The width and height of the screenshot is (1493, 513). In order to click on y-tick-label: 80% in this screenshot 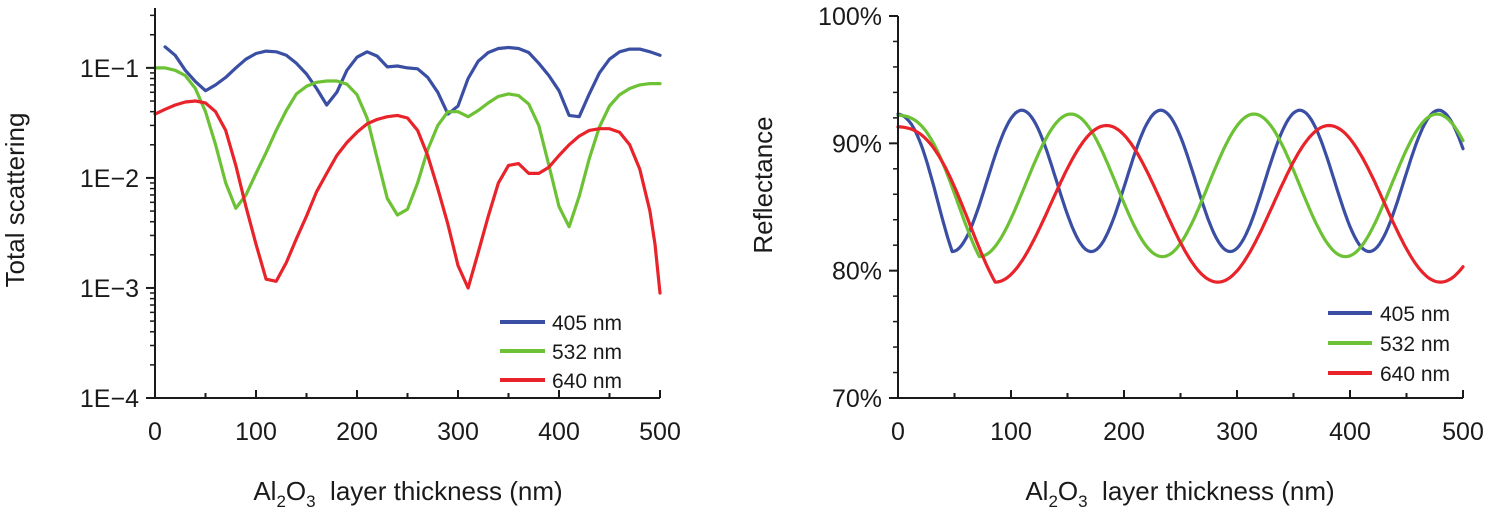, I will do `click(857, 272)`.